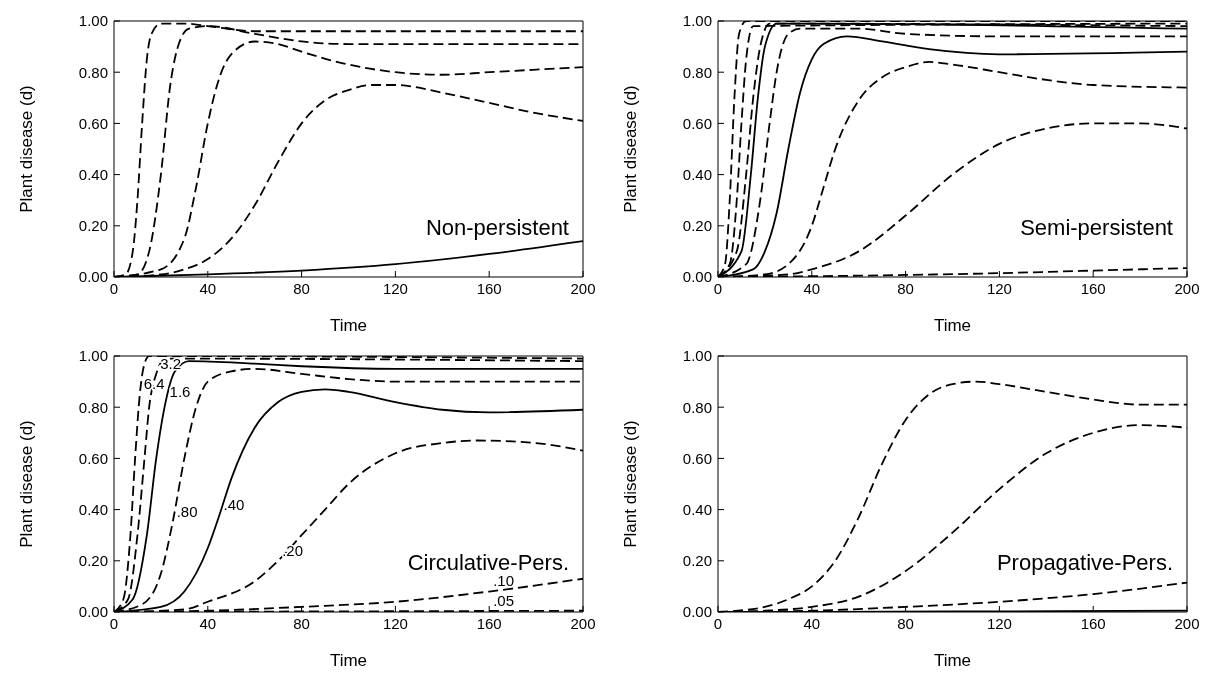 The height and width of the screenshot is (679, 1212). I want to click on annotation: .40, so click(234, 504).